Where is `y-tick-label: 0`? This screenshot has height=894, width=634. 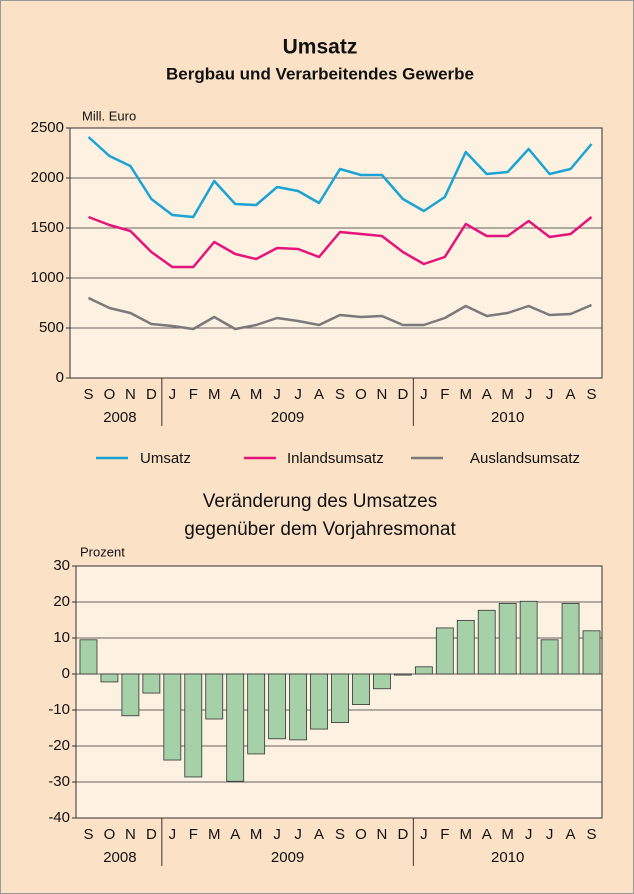 y-tick-label: 0 is located at coordinates (66, 673).